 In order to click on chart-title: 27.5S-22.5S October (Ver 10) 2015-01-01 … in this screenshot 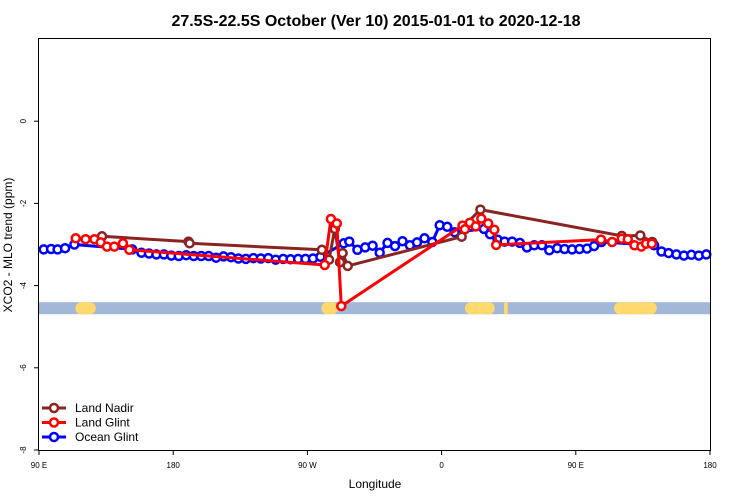, I will do `click(375, 21)`.